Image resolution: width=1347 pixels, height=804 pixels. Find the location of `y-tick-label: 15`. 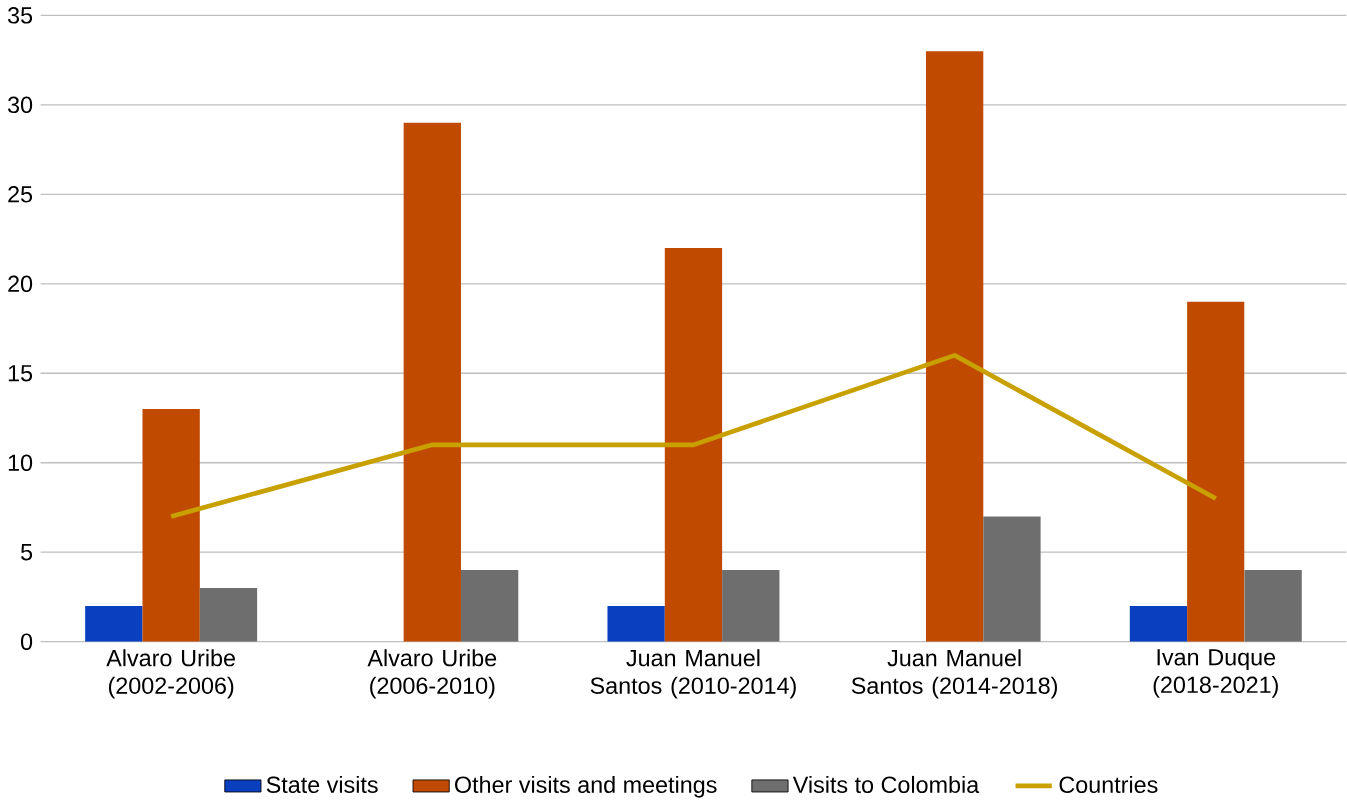

y-tick-label: 15 is located at coordinates (20, 373).